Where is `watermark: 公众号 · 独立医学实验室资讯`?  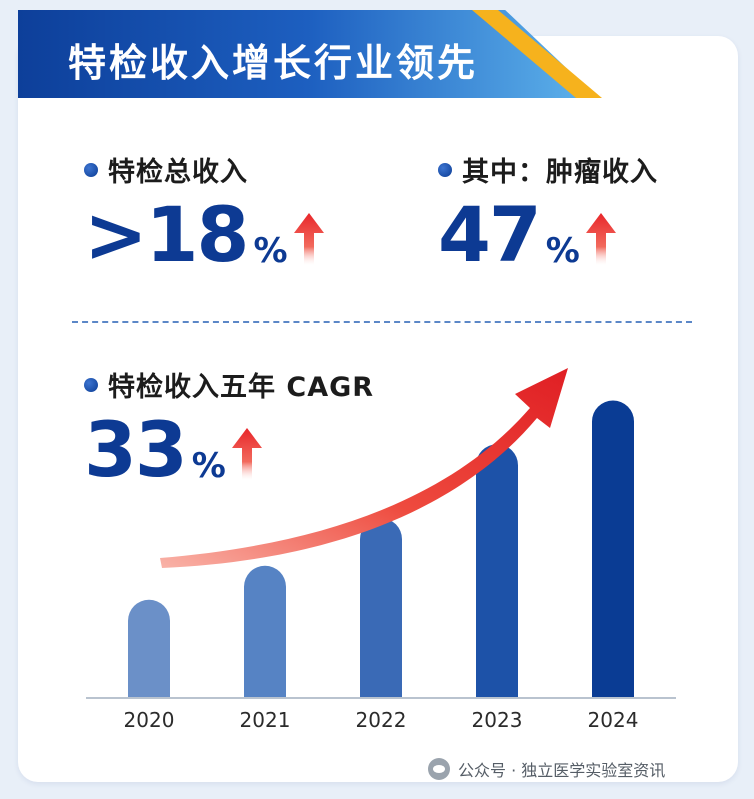
watermark: 公众号 · 独立医学实验室资讯 is located at coordinates (546, 769).